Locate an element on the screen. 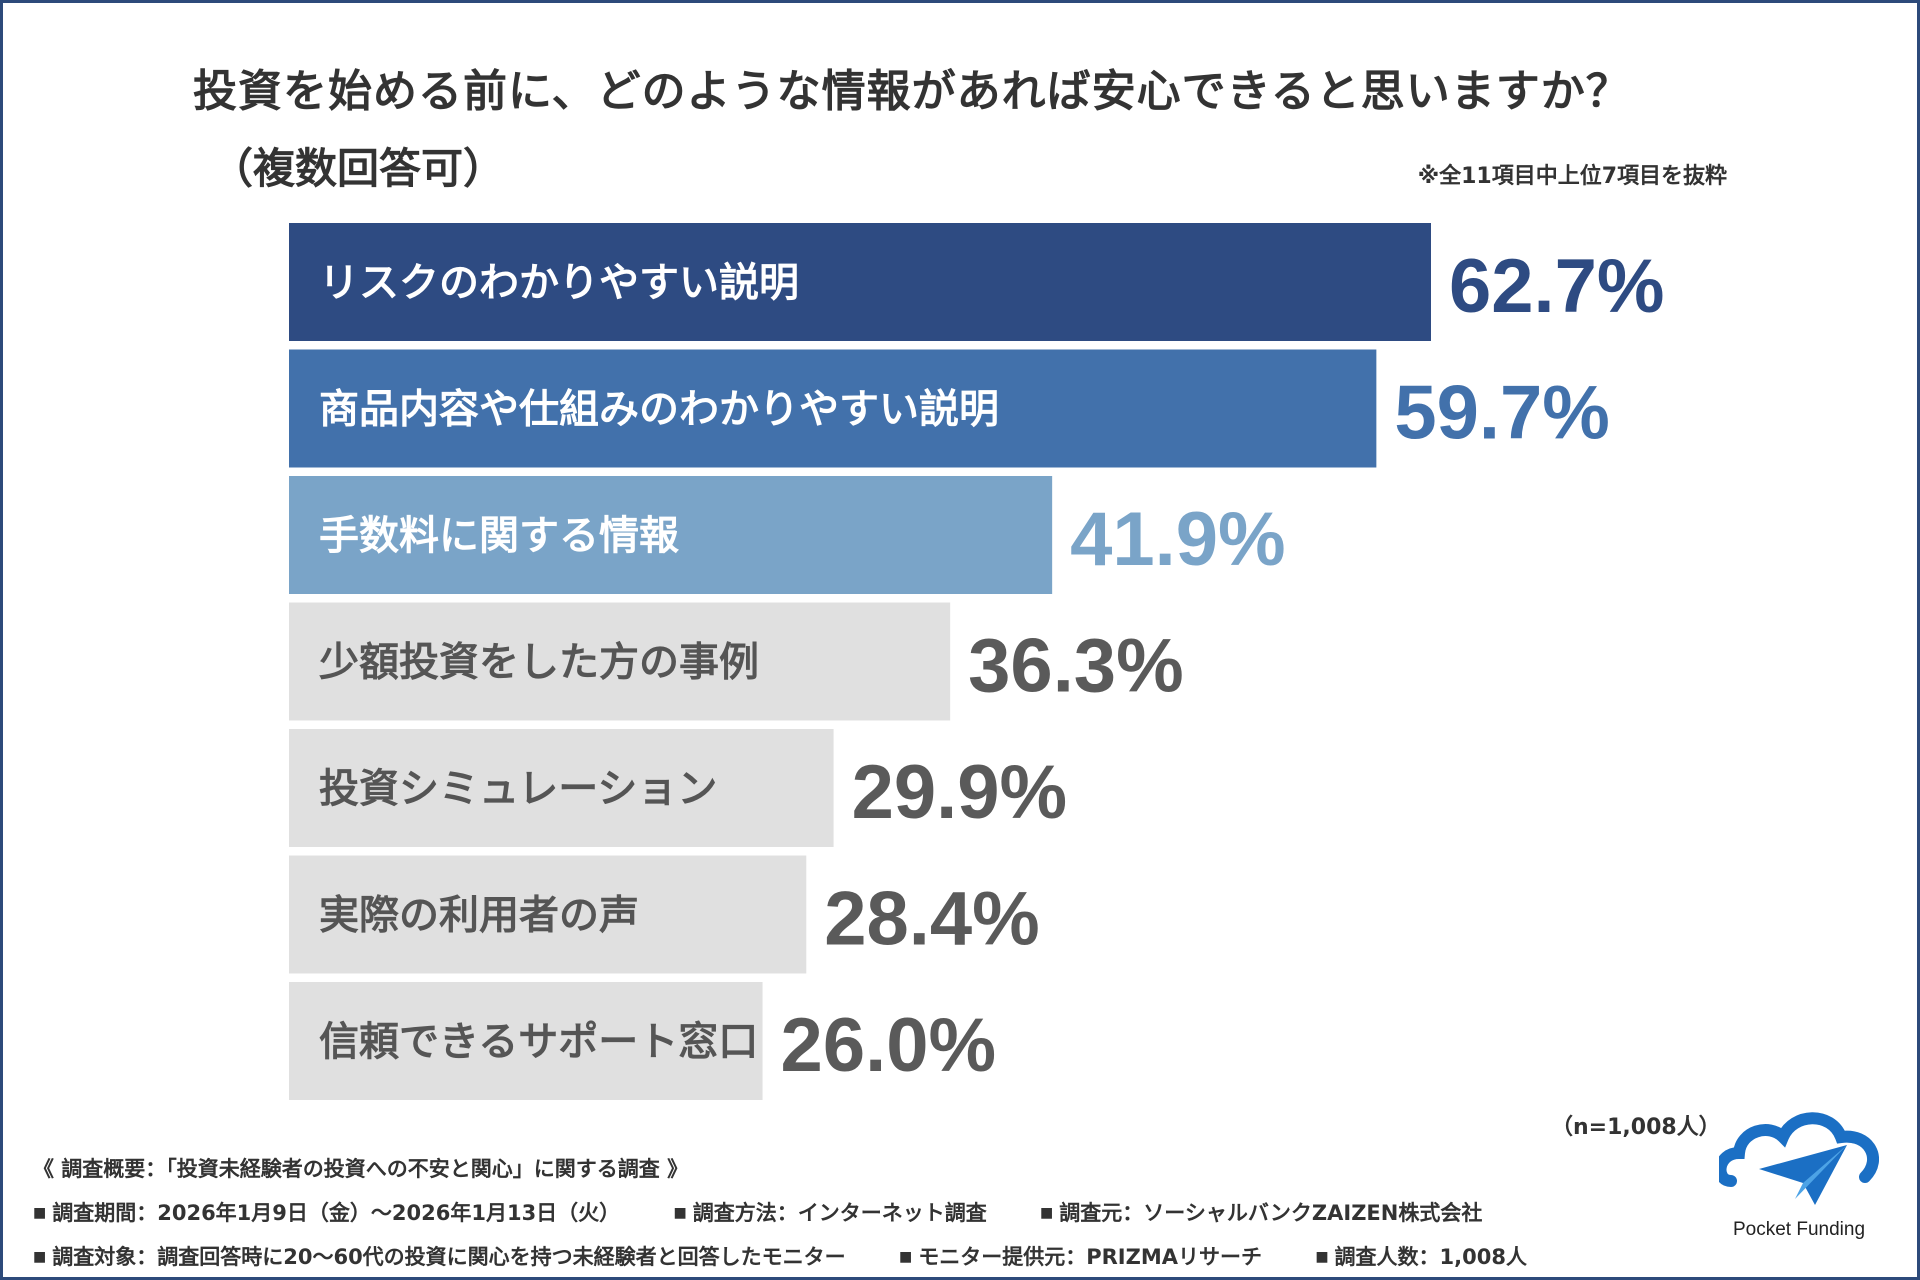 The height and width of the screenshot is (1280, 1920). survey-period: ■ 調査期間：2026年1月9日（金）～2026年1月13日（火） is located at coordinates (327, 1213).